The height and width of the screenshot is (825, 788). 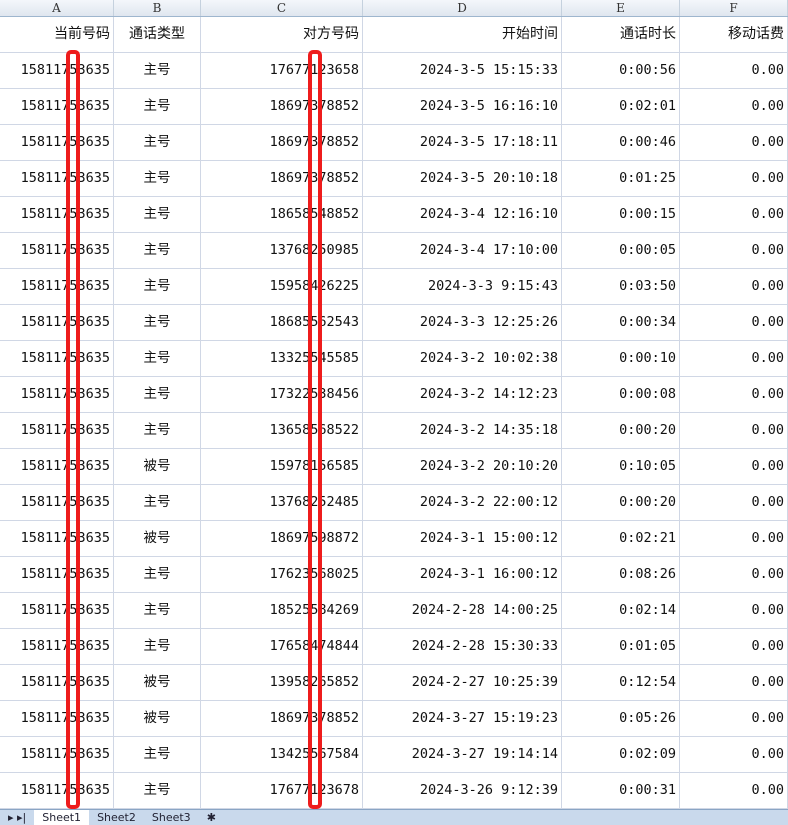 I want to click on cell-other-number: 18525584269, so click(x=282, y=610).